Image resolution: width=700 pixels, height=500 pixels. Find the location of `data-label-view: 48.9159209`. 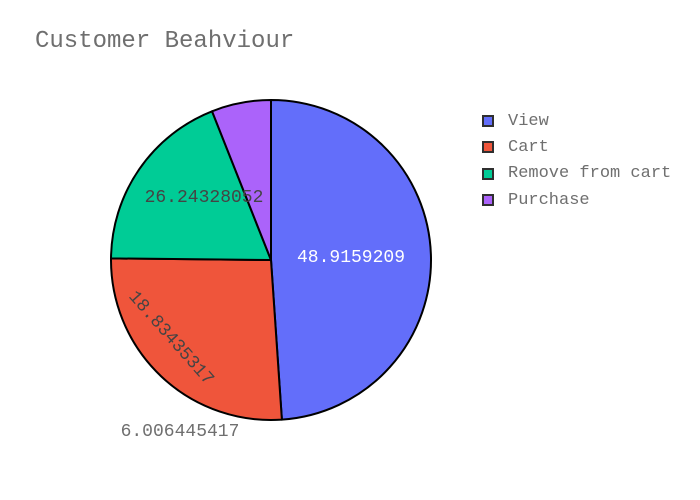

data-label-view: 48.9159209 is located at coordinates (351, 258).